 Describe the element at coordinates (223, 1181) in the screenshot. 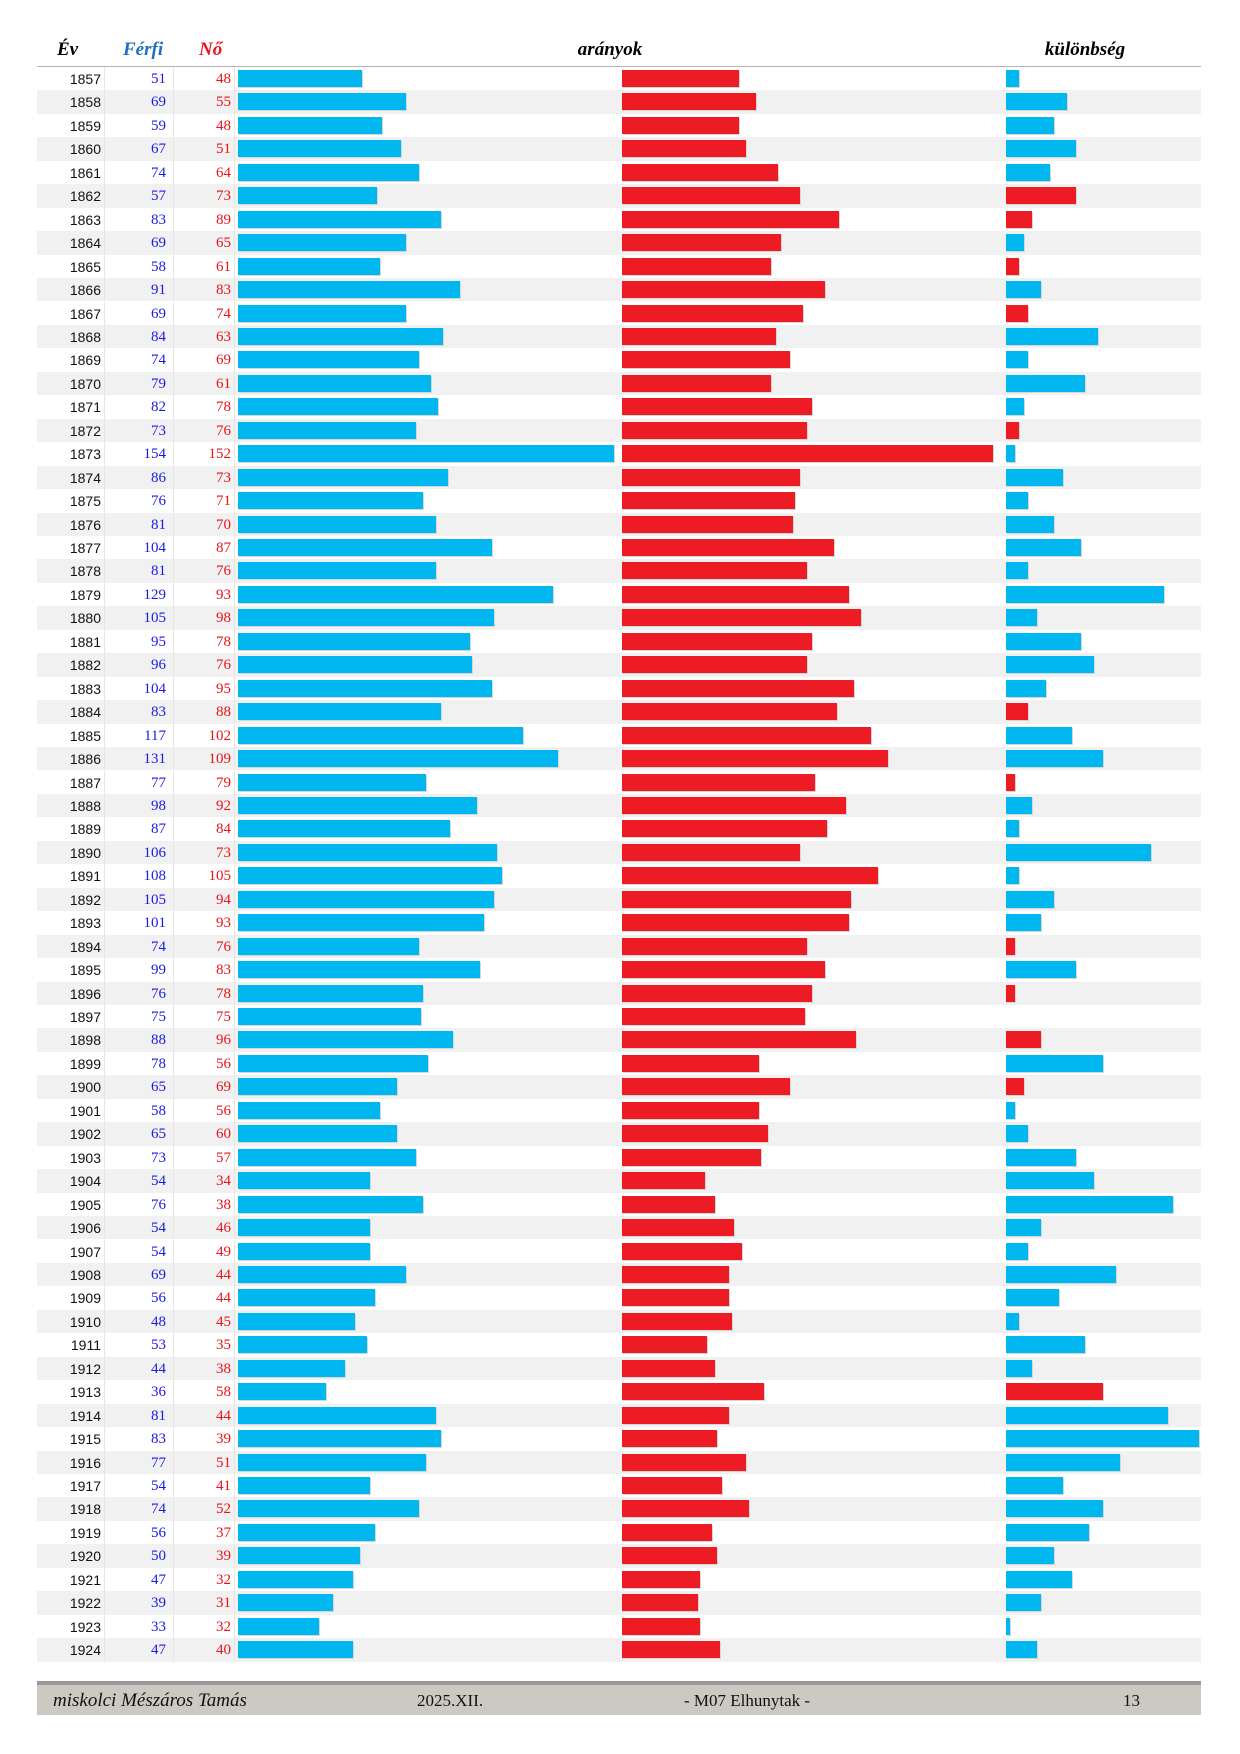

I see `female-value-label: 34` at that location.